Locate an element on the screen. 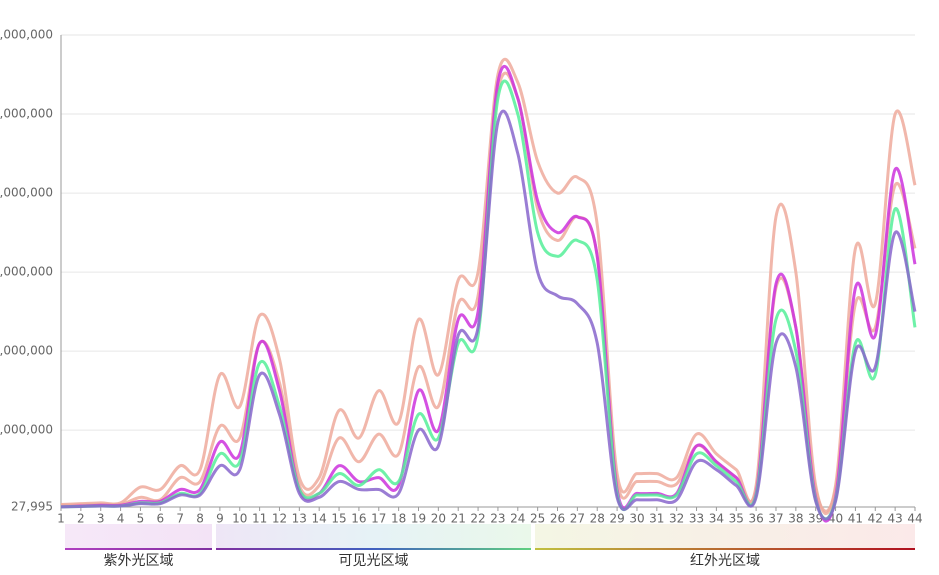 The image size is (939, 575). x-tick-label: 9 is located at coordinates (220, 519).